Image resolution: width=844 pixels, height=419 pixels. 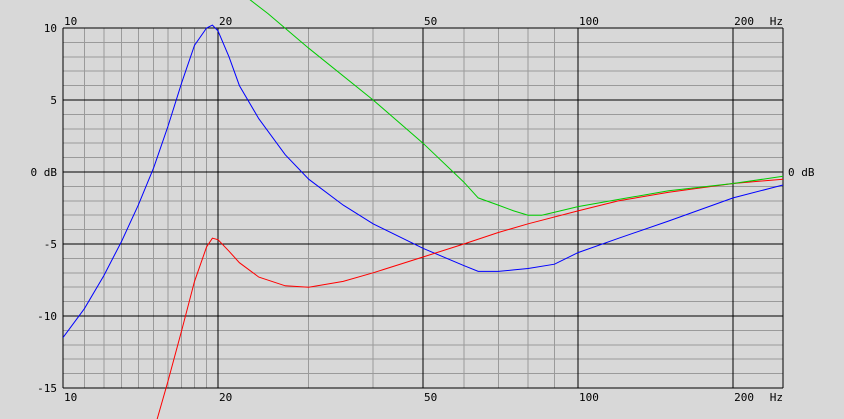 What do you see at coordinates (47, 316) in the screenshot?
I see `y-tick-label: -10` at bounding box center [47, 316].